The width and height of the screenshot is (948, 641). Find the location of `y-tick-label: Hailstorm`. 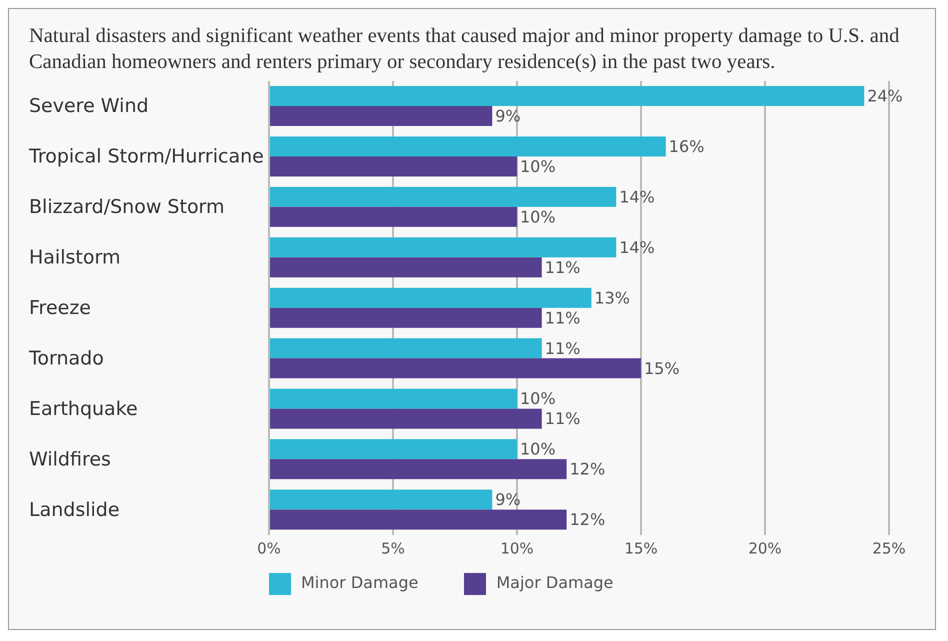

y-tick-label: Hailstorm is located at coordinates (74, 257).